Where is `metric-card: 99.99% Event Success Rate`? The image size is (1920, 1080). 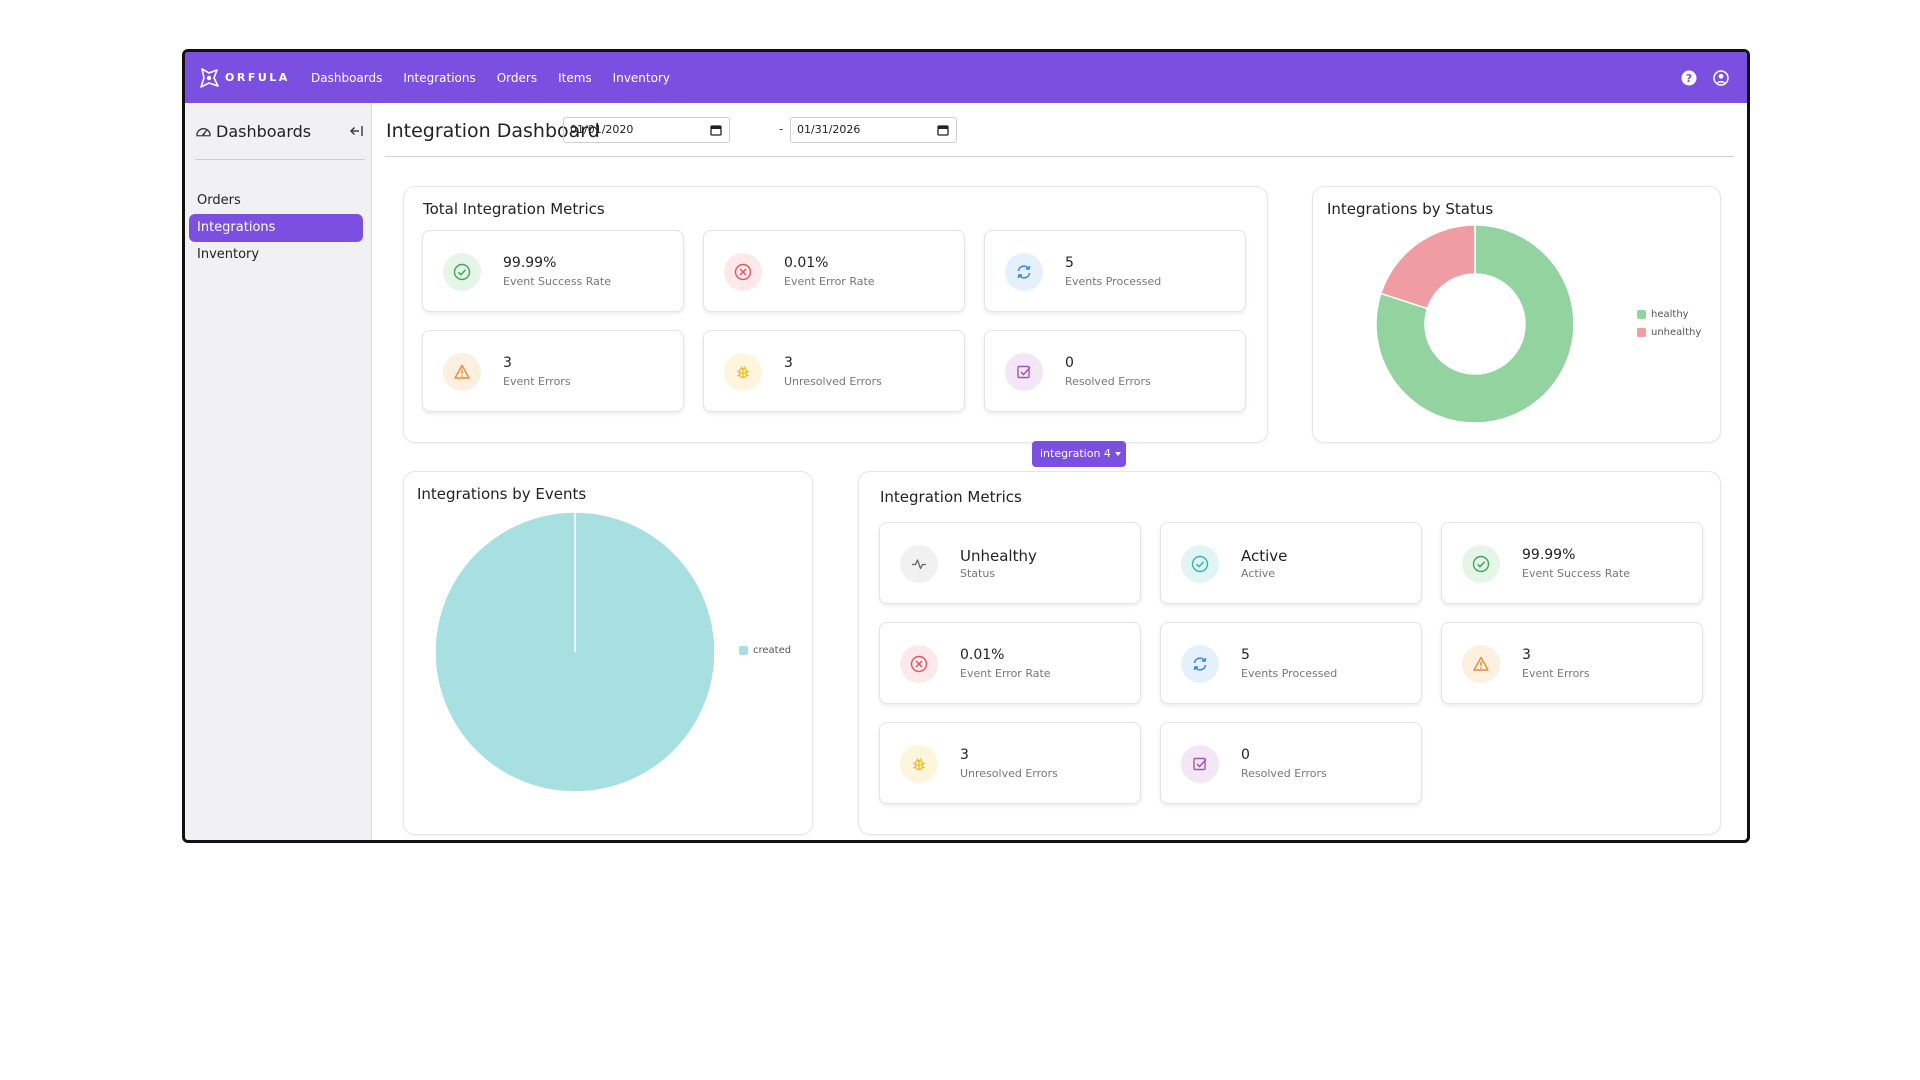
metric-card: 99.99% Event Success Rate is located at coordinates (1572, 563).